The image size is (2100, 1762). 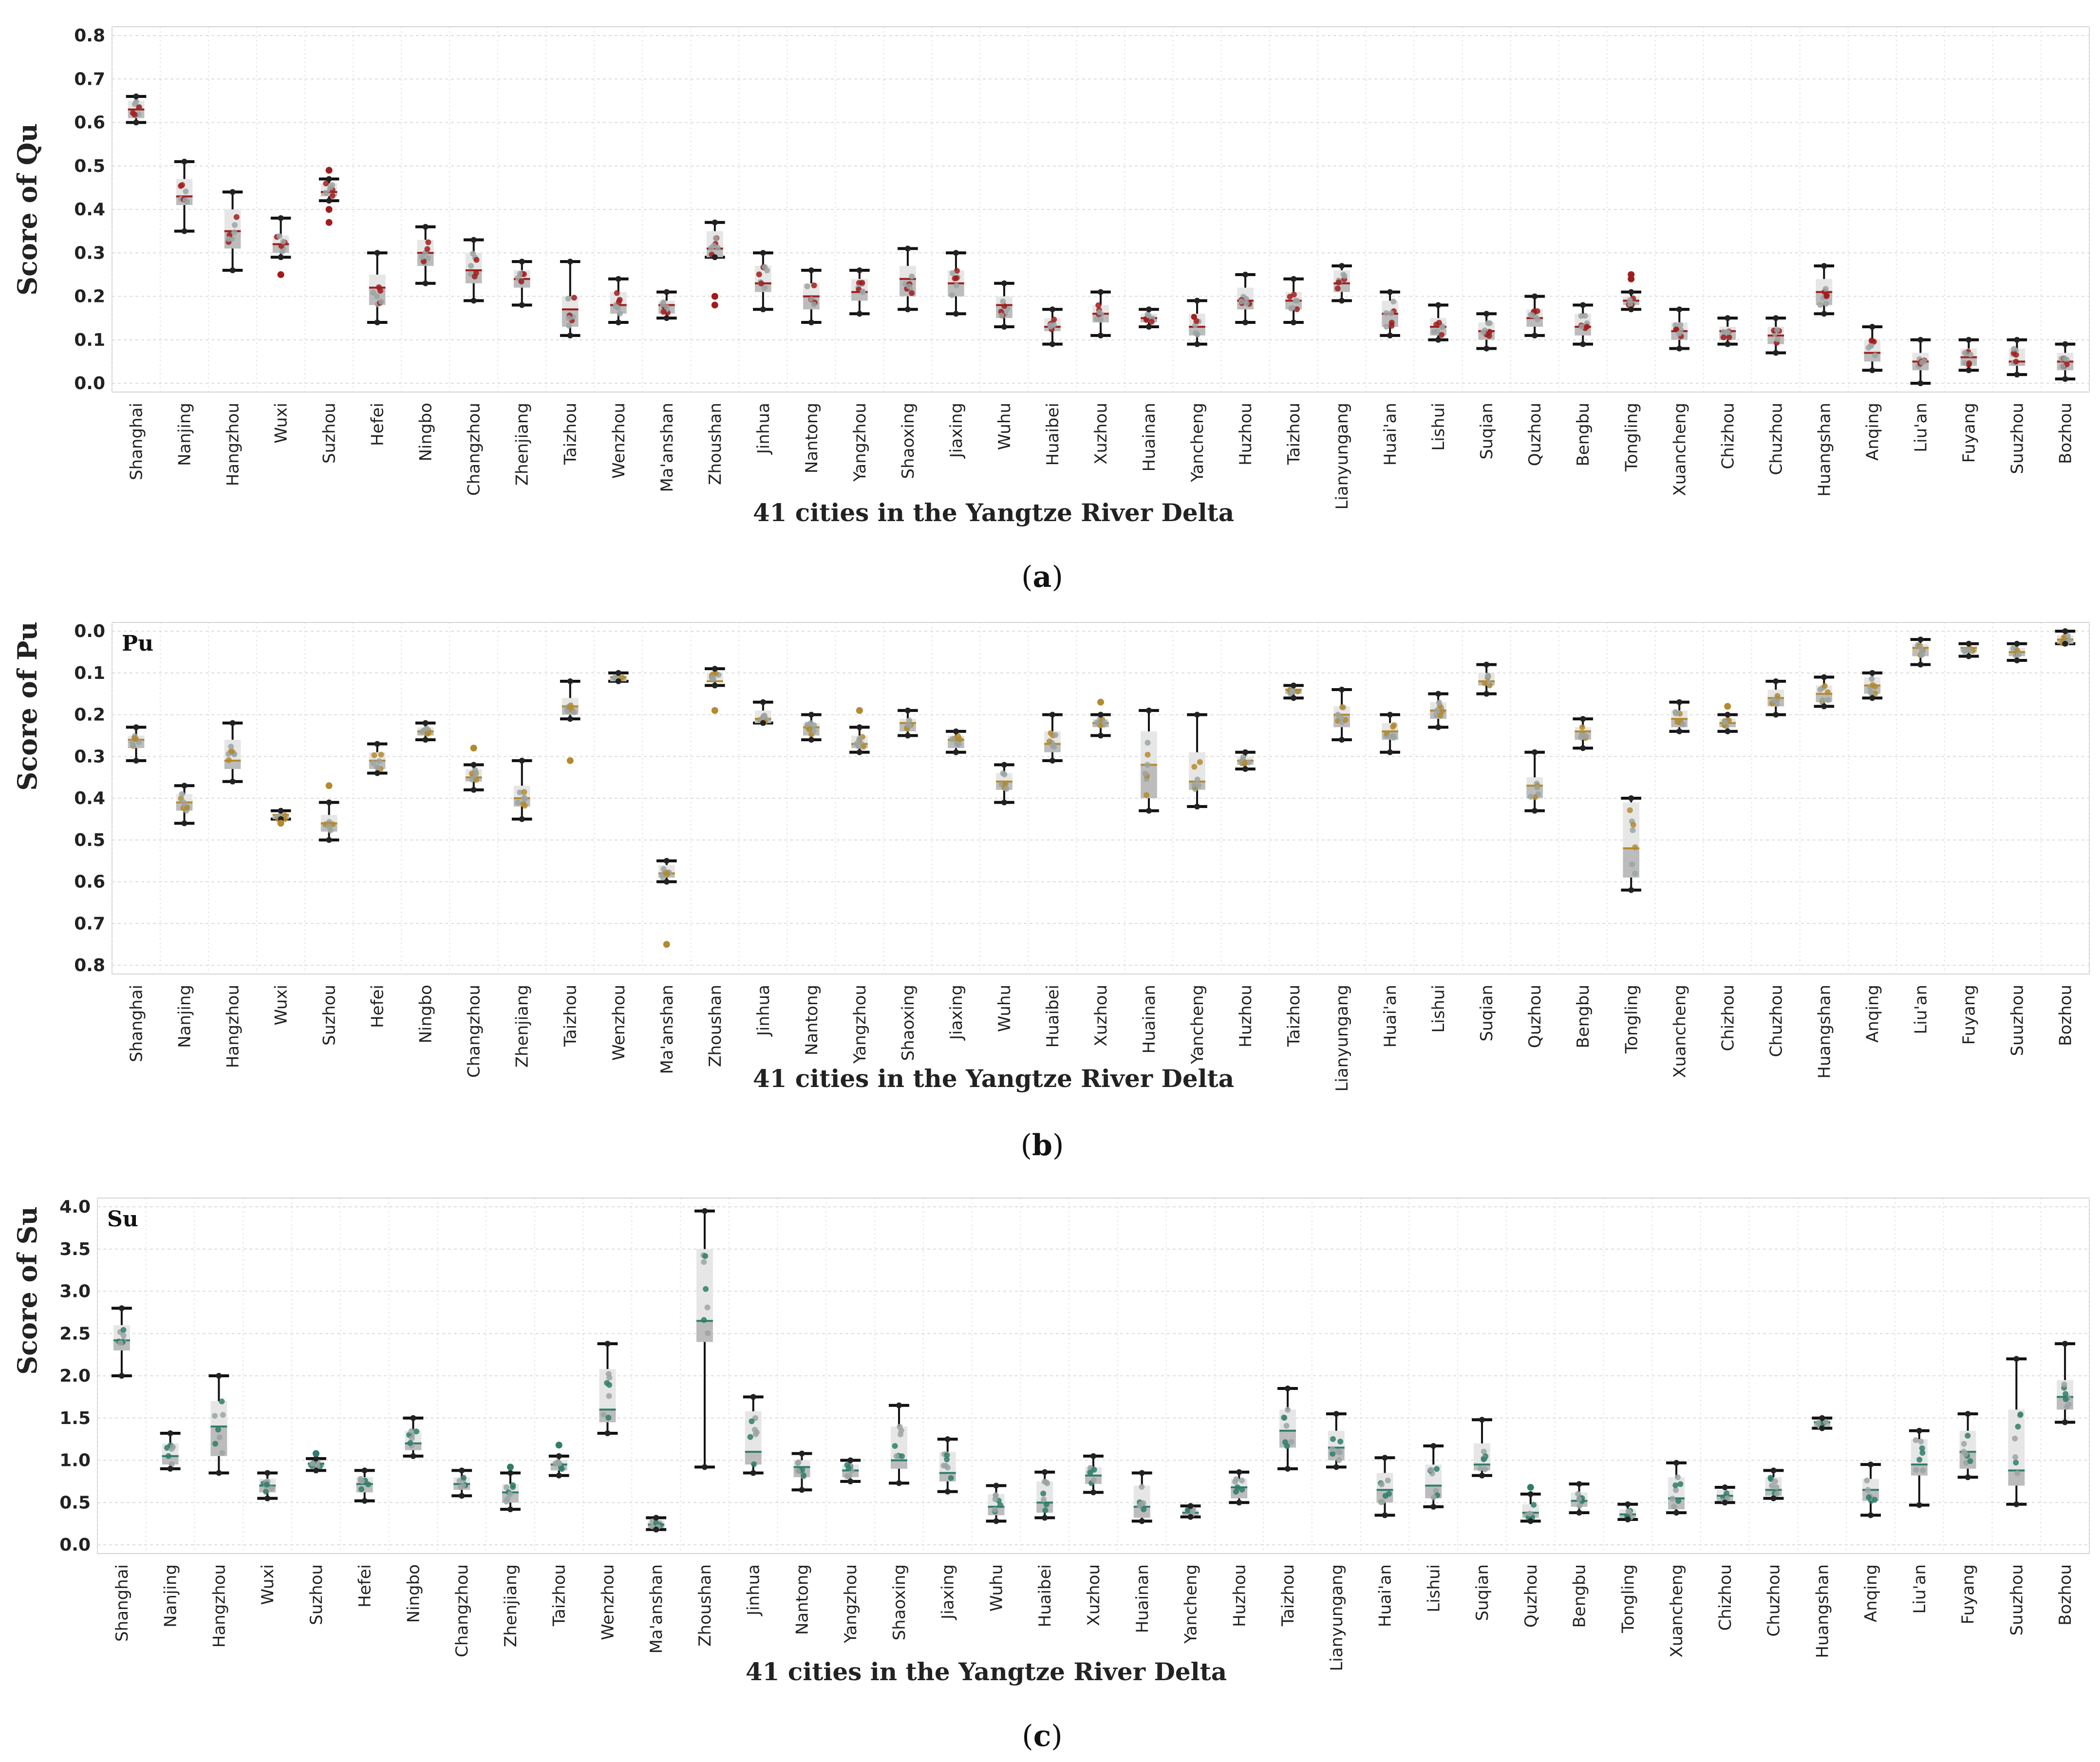 I want to click on category-label: Shanghai, so click(x=137, y=1023).